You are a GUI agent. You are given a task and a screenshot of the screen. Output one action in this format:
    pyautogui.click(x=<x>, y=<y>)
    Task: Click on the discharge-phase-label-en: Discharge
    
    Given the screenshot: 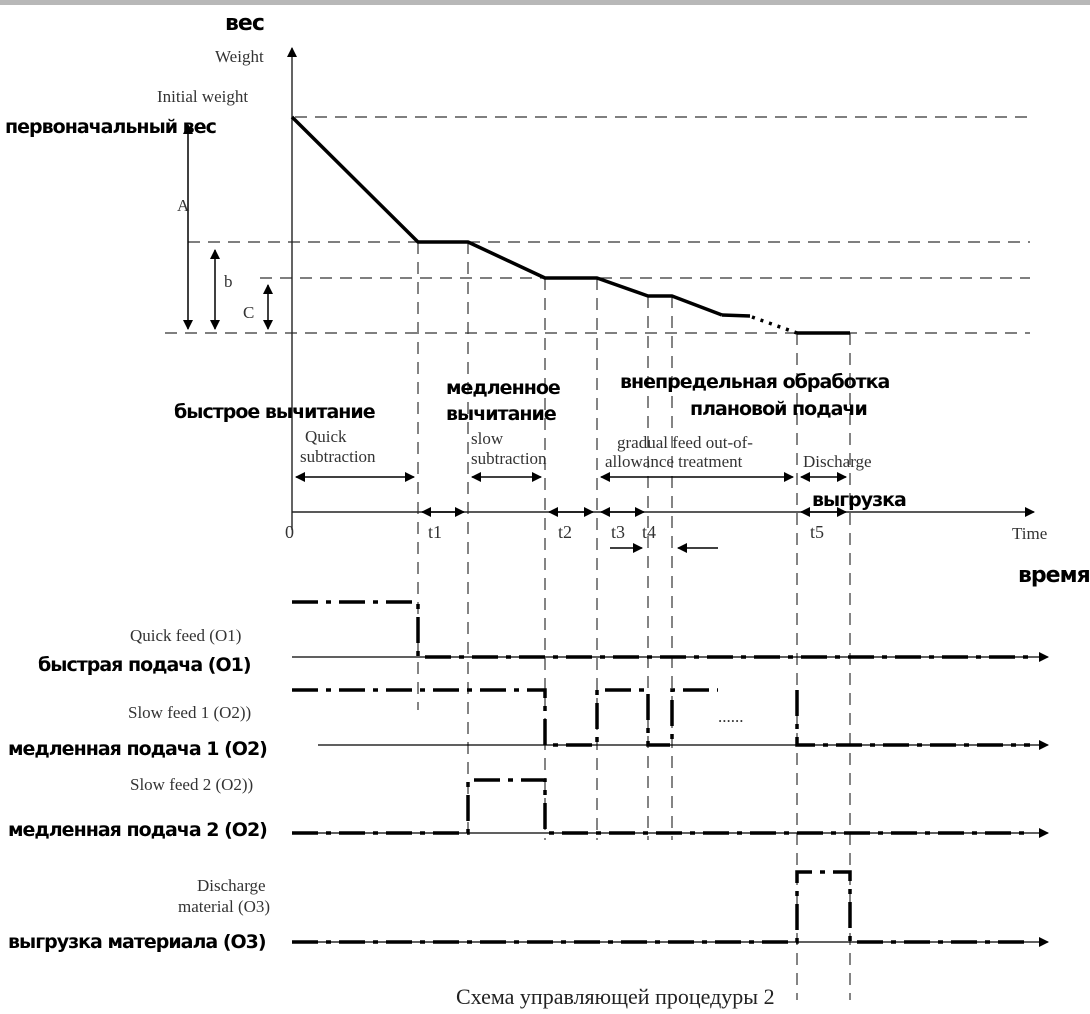 What is the action you would take?
    pyautogui.click(x=837, y=461)
    